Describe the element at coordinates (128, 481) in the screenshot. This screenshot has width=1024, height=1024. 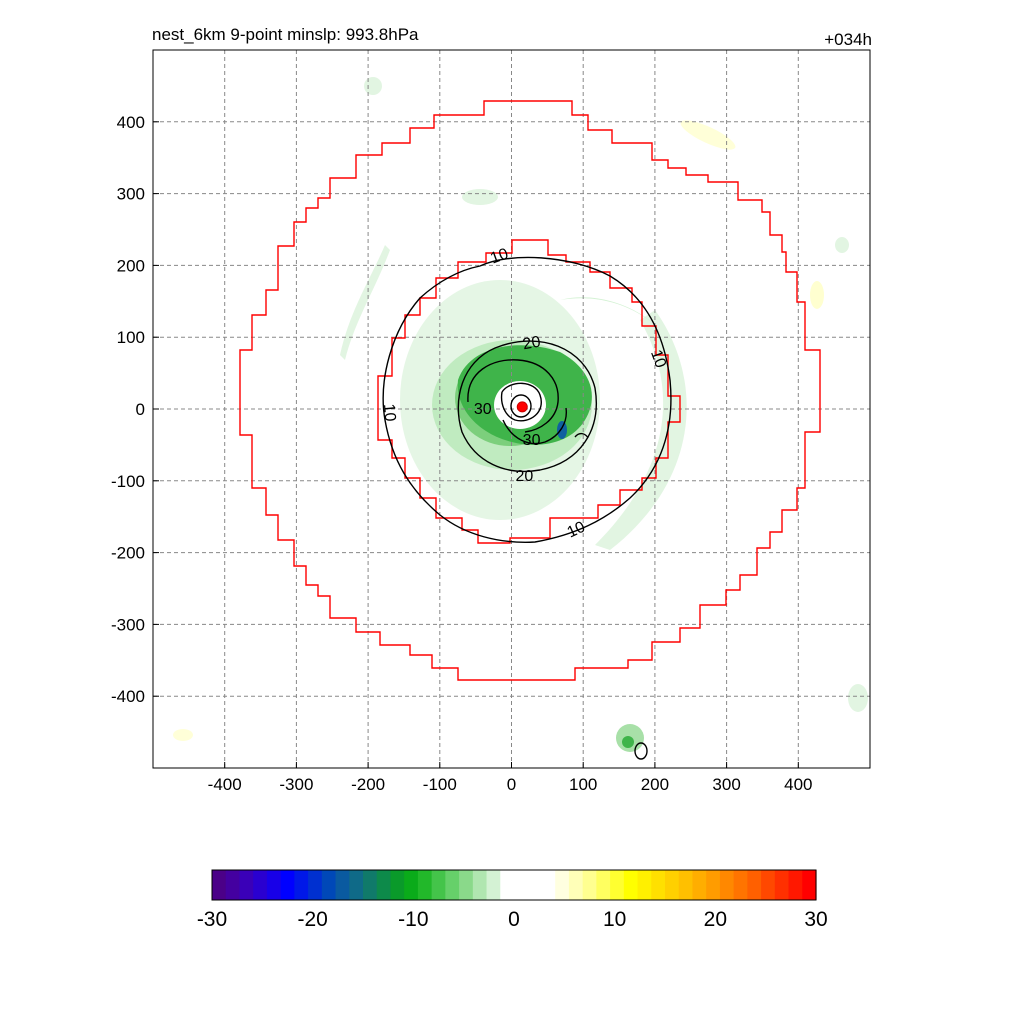
I see `y-tick-label-5: -100` at that location.